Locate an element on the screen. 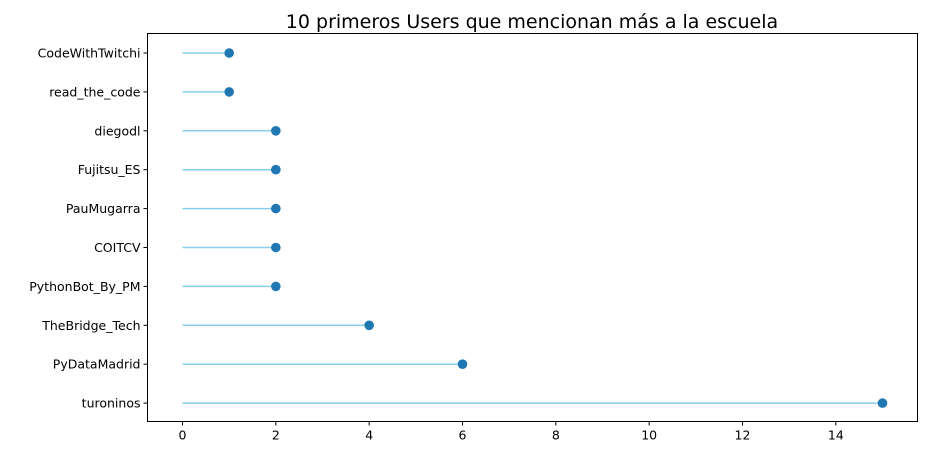 This screenshot has height=454, width=928. marker-PyDataMadrid is located at coordinates (462, 364).